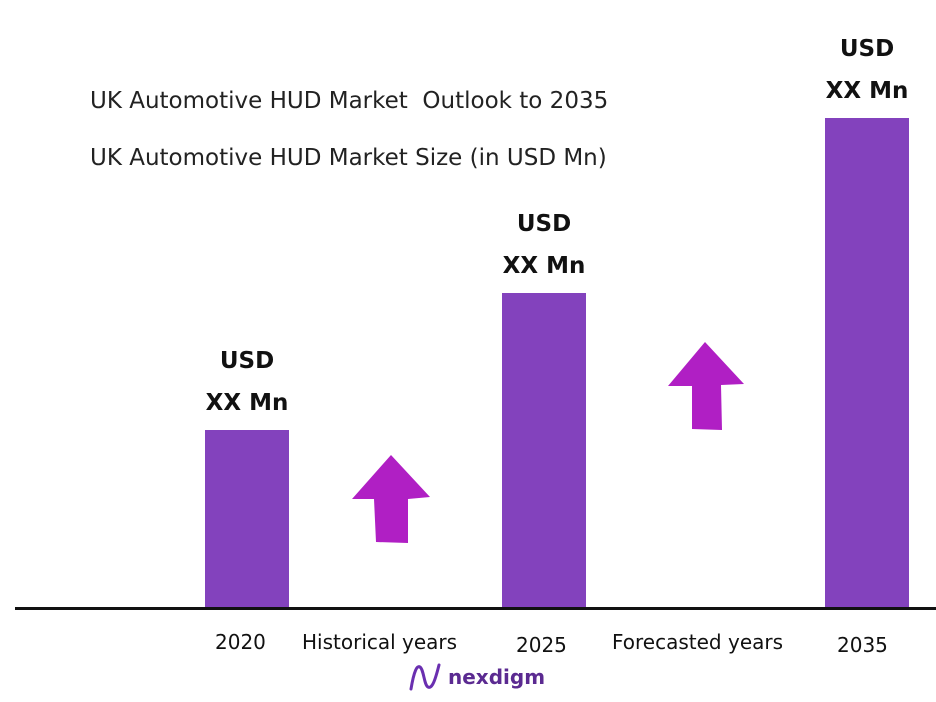 Image resolution: width=936 pixels, height=702 pixels. I want to click on period-label-historical: Historical years, so click(380, 642).